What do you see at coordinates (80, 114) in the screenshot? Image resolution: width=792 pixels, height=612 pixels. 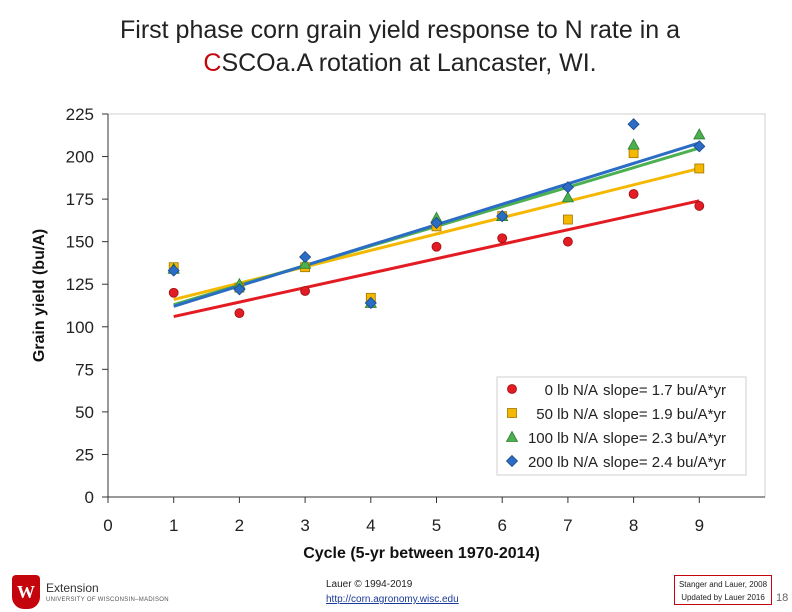 I see `y-tick-label: 225` at bounding box center [80, 114].